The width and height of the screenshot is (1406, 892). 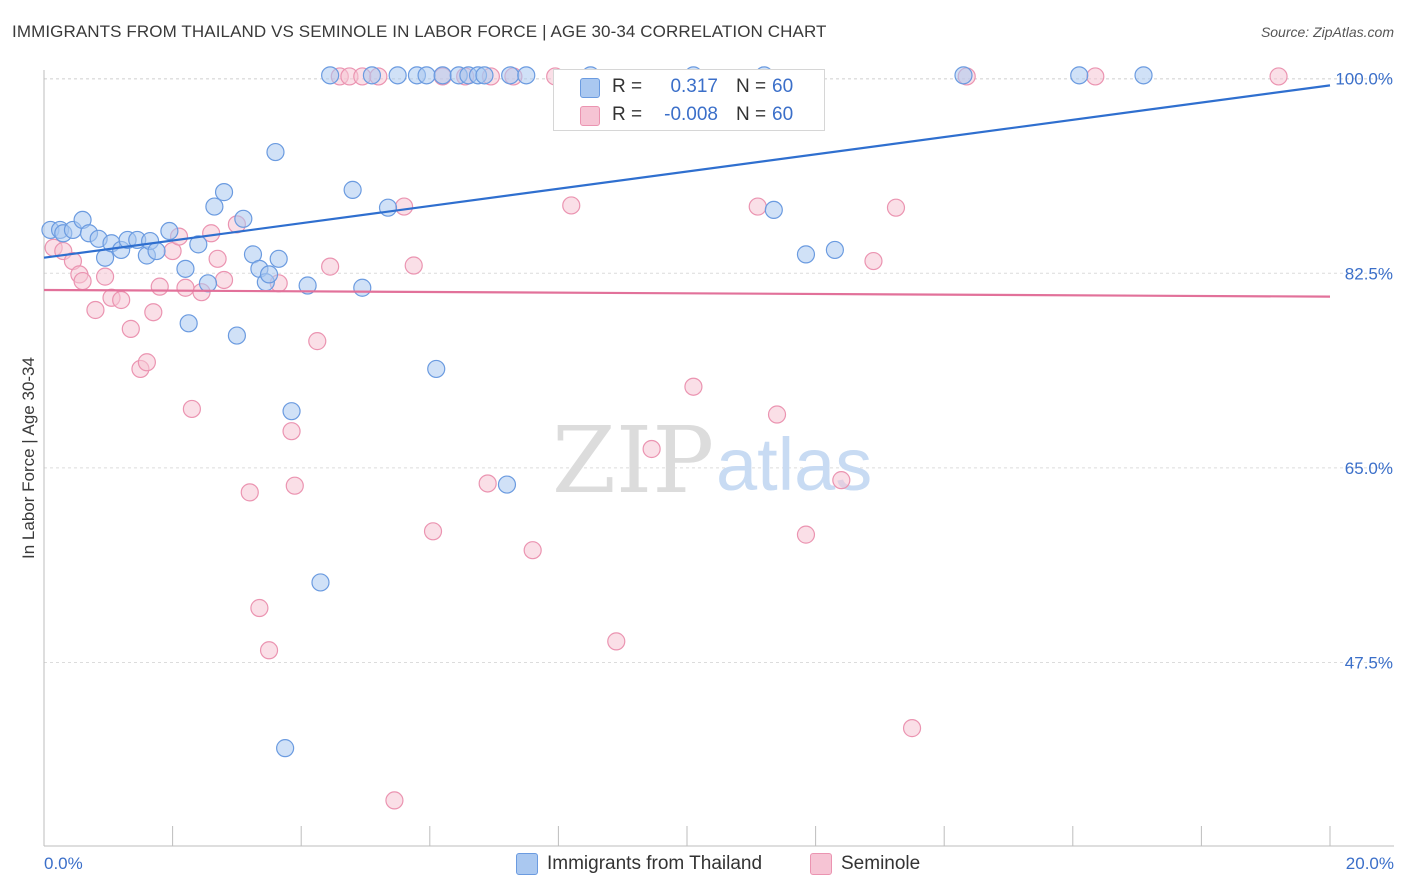 What do you see at coordinates (1369, 273) in the screenshot?
I see `y-tick-label: 82.5%` at bounding box center [1369, 273].